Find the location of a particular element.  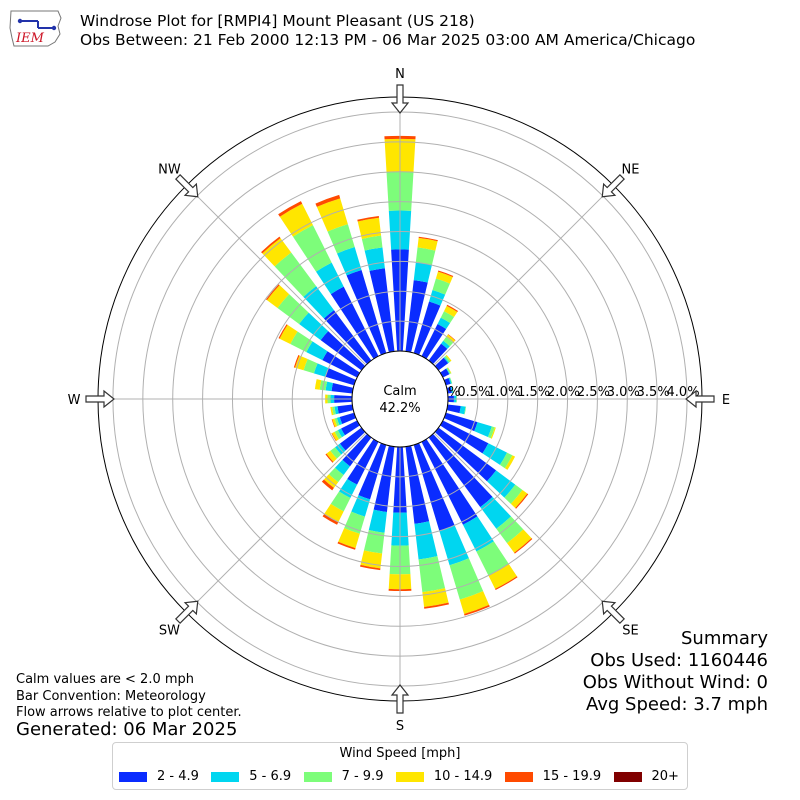

radial-tick-label: 3.5% is located at coordinates (653, 392).